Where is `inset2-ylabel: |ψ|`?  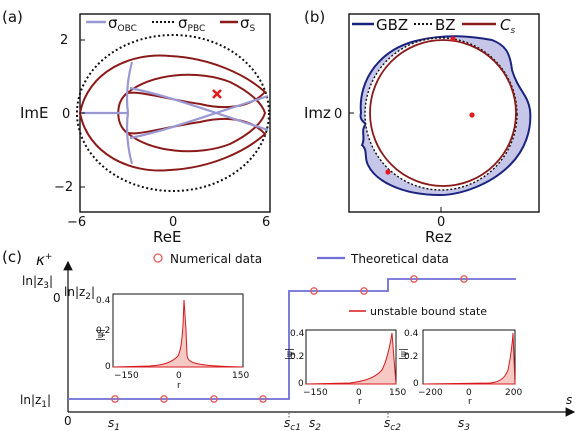
inset2-ylabel: |ψ| is located at coordinates (290, 354).